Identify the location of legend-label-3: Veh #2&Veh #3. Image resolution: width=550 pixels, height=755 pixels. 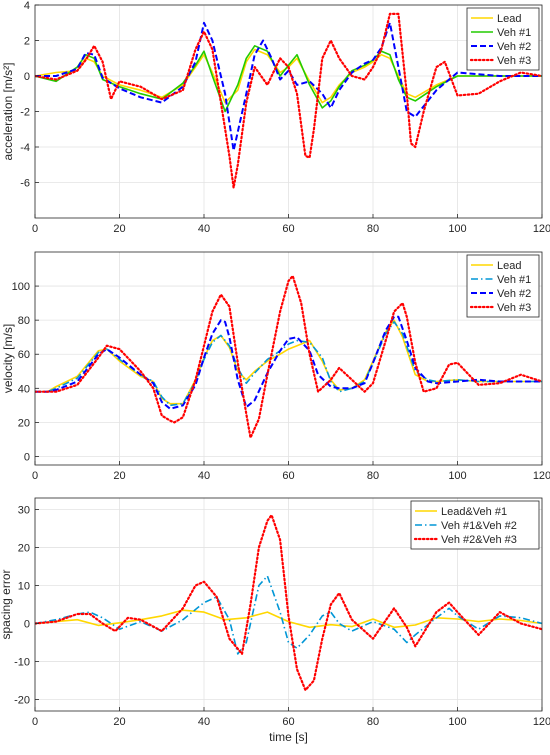
(479, 540).